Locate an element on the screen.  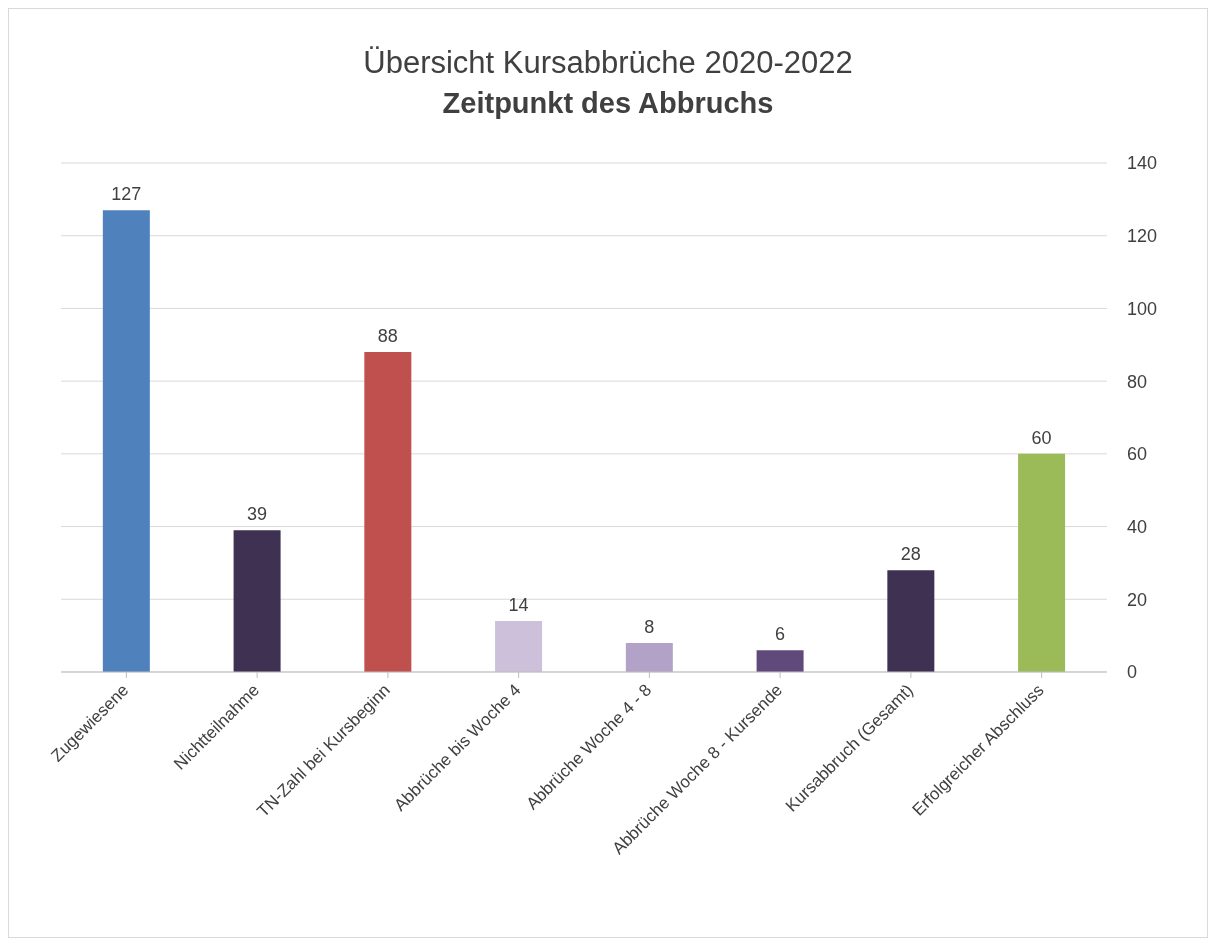
data-label: 127 is located at coordinates (126, 194).